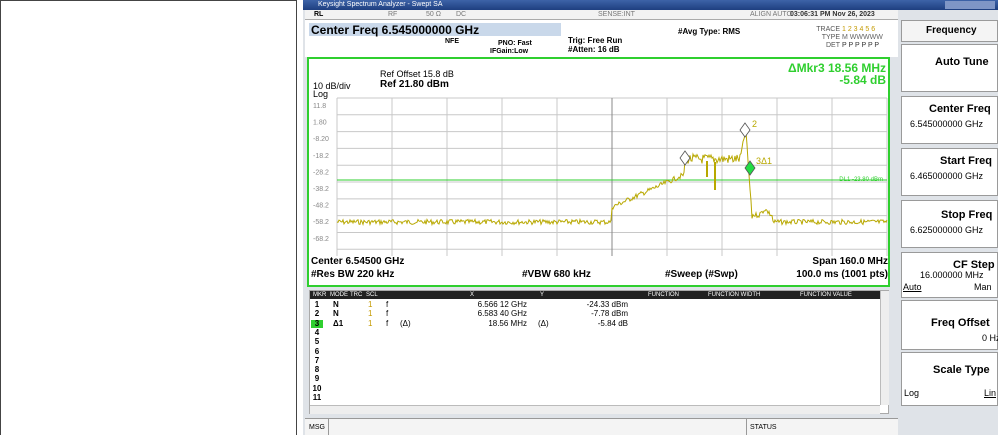 The height and width of the screenshot is (435, 998). Describe the element at coordinates (317, 351) in the screenshot. I see `mkr: 6` at that location.